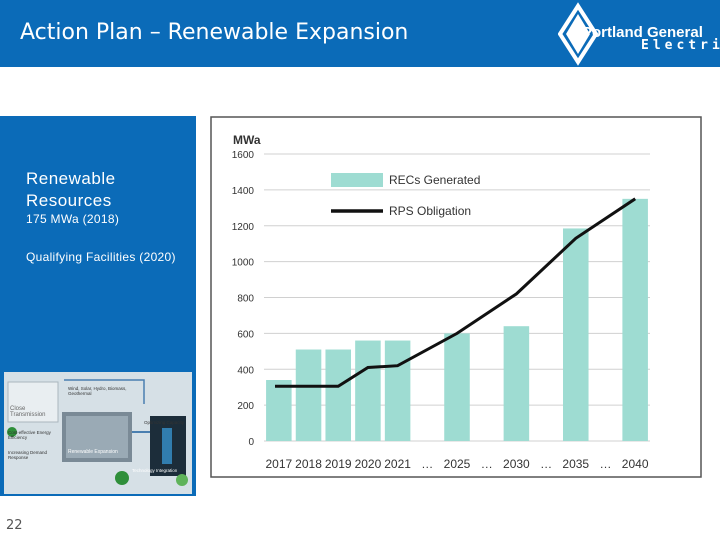 The height and width of the screenshot is (540, 720). Describe the element at coordinates (308, 464) in the screenshot. I see `x-tick-label: 2018` at that location.